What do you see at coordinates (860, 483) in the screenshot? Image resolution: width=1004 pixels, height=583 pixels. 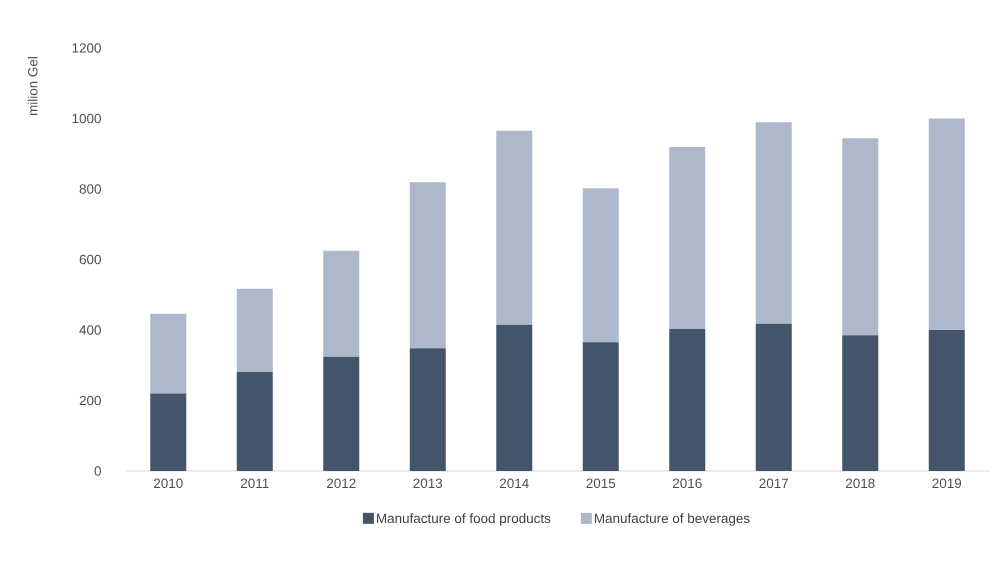 I see `x-tick-label: 2018` at bounding box center [860, 483].